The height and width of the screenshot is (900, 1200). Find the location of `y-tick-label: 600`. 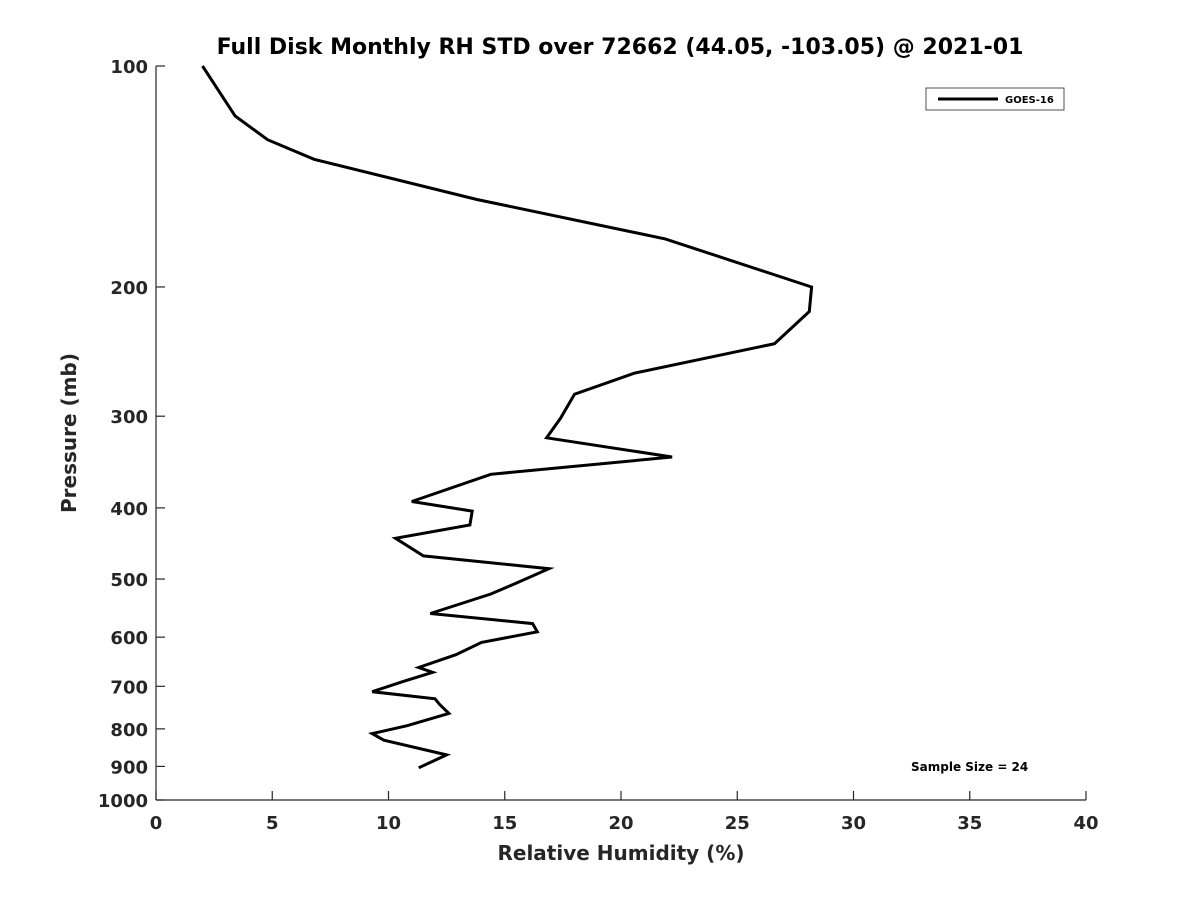

y-tick-label: 600 is located at coordinates (129, 638).